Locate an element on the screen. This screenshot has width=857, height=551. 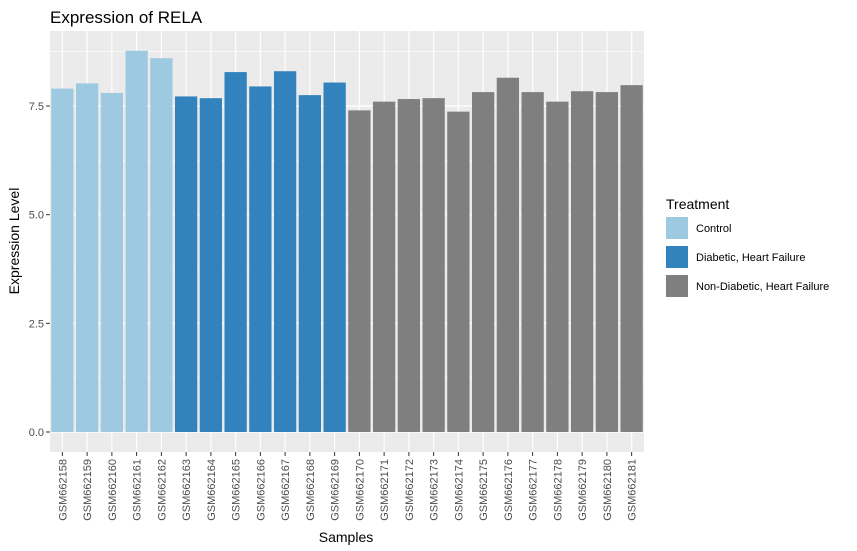
x-axis-title: Samples is located at coordinates (346, 537).